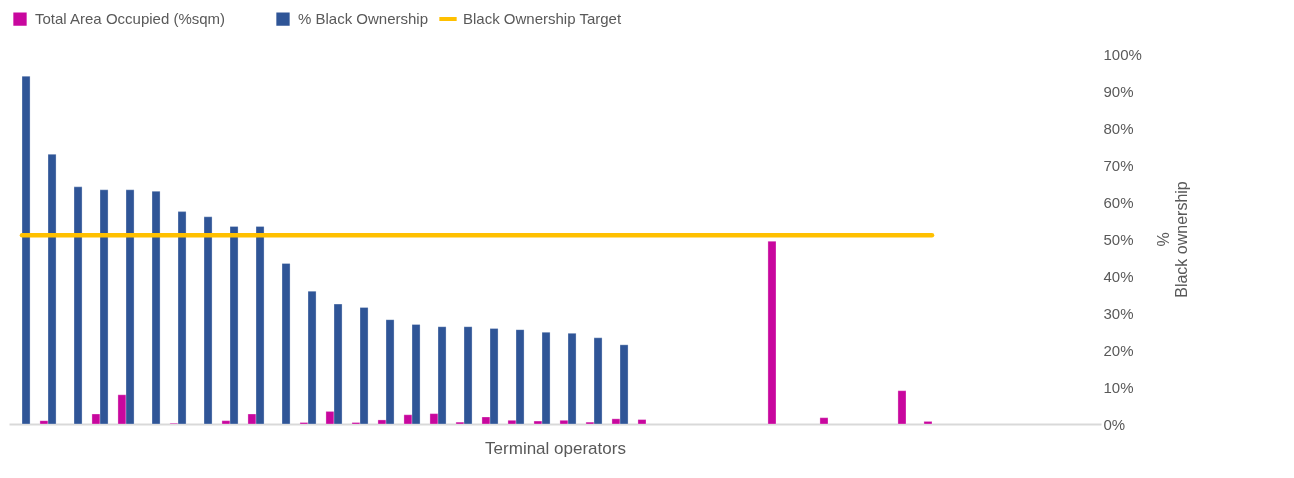 This screenshot has width=1294, height=478. Describe the element at coordinates (542, 18) in the screenshot. I see `legend-label: Black Ownership Target` at that location.